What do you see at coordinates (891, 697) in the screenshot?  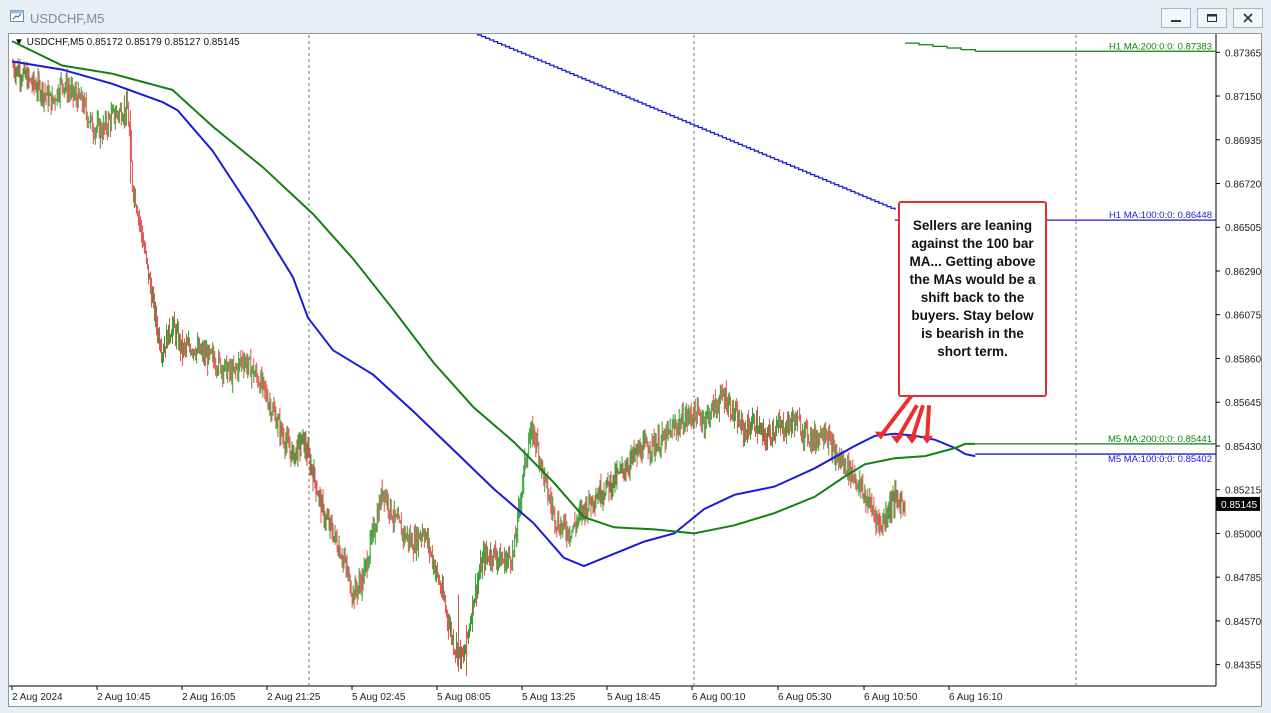 I see `x-tick-label: 6 Aug 10:50` at bounding box center [891, 697].